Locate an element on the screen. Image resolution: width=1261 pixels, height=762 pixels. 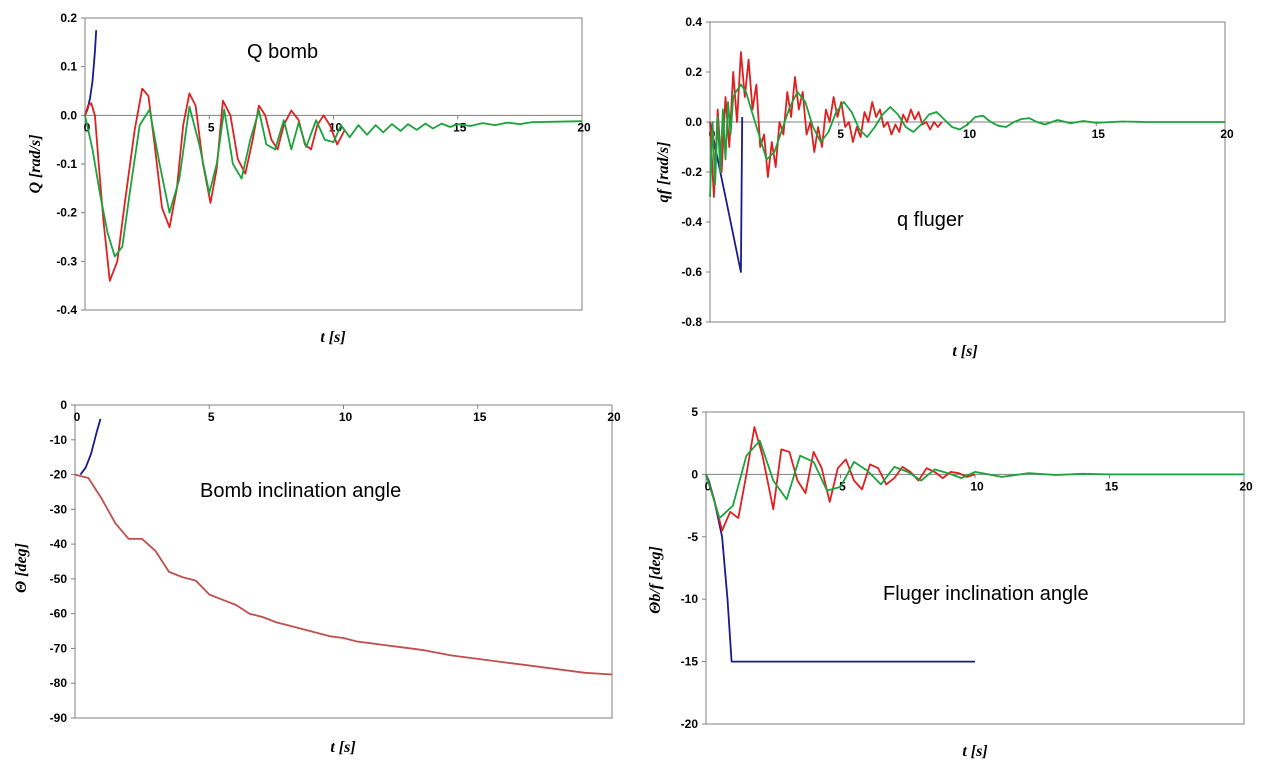
y-tick-label: -0.1 is located at coordinates (66, 164).